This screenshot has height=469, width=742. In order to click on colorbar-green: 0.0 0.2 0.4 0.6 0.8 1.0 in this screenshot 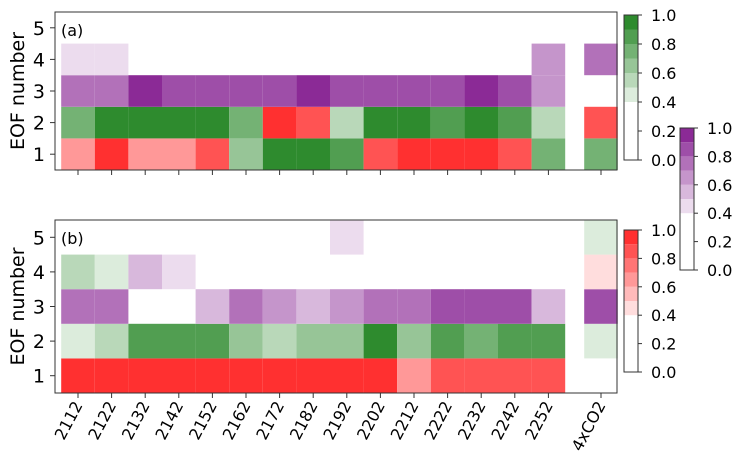, I will do `click(649, 88)`.